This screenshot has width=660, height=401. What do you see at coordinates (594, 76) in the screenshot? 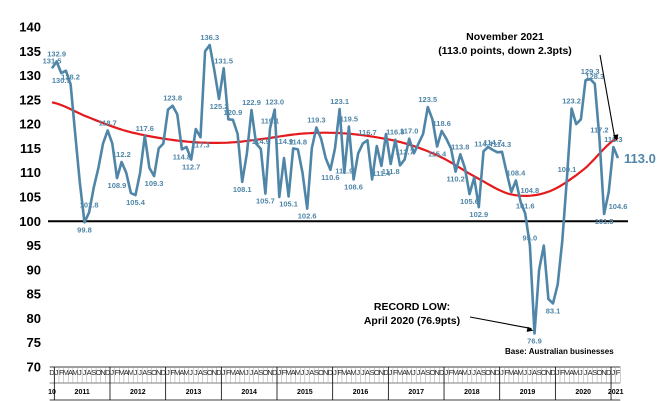
I see `data-label: 128.3` at bounding box center [594, 76].